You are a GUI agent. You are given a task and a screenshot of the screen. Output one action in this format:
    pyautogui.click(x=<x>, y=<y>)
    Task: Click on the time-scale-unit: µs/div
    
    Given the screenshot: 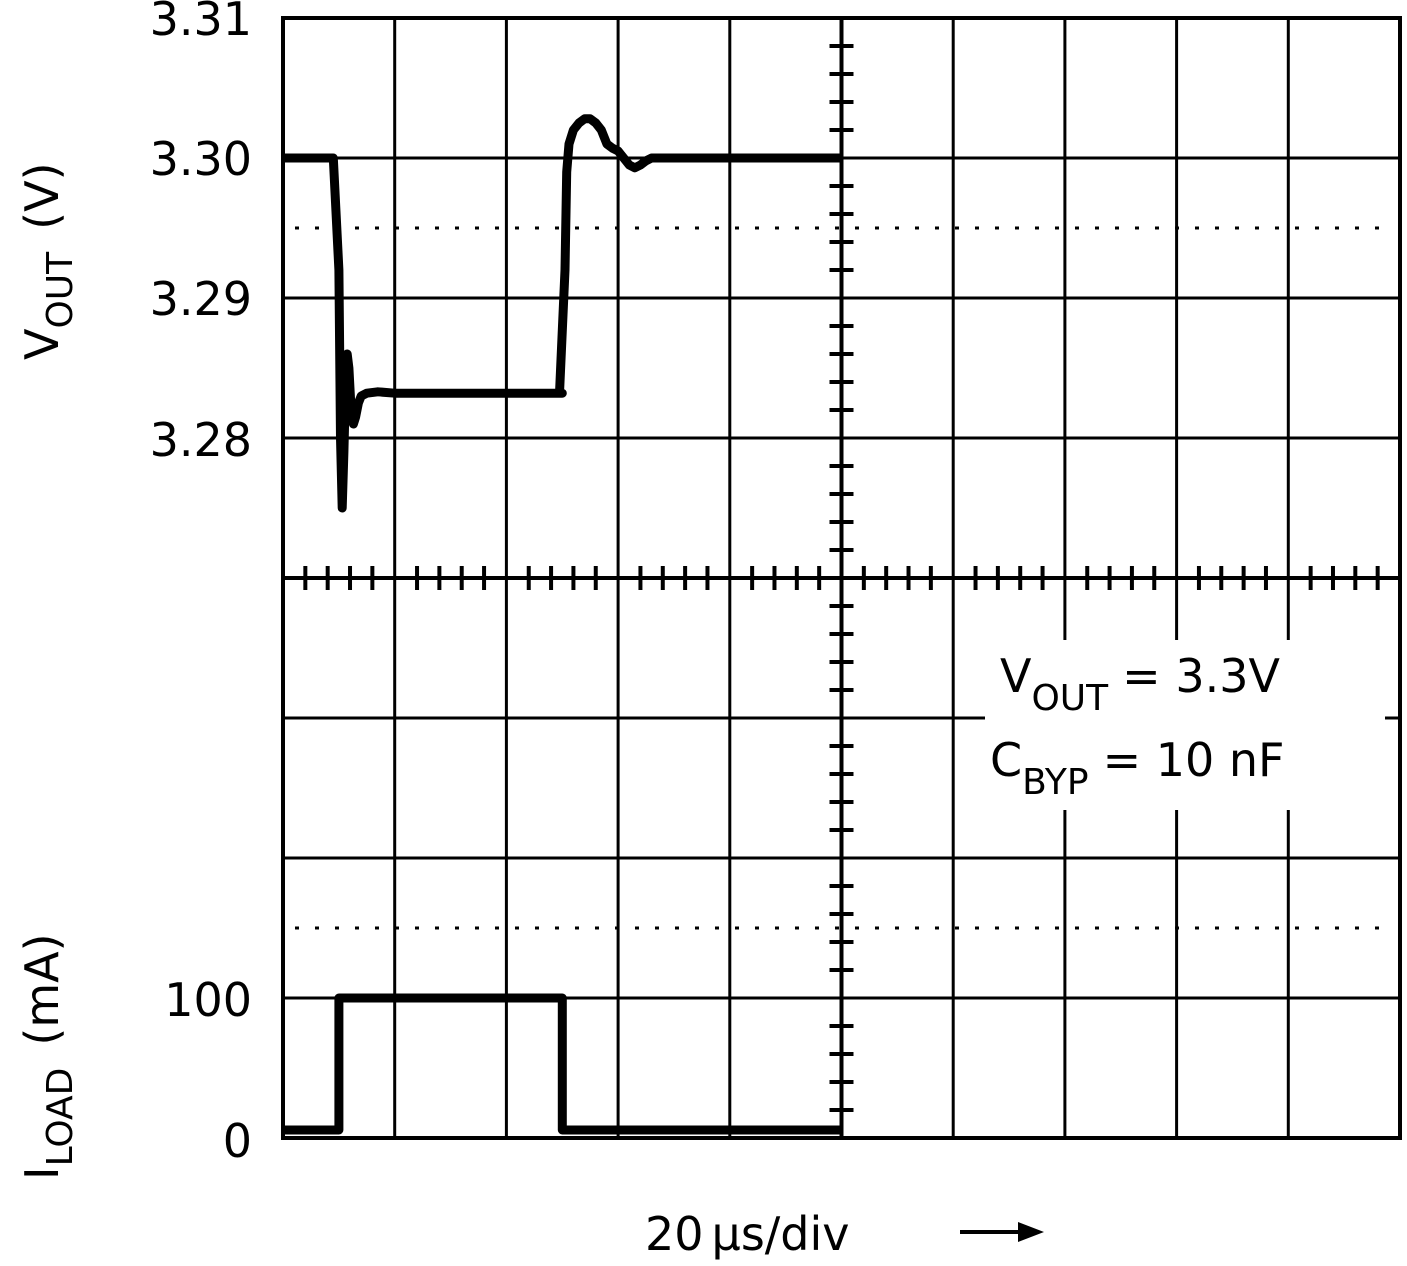 What is the action you would take?
    pyautogui.click(x=781, y=1234)
    